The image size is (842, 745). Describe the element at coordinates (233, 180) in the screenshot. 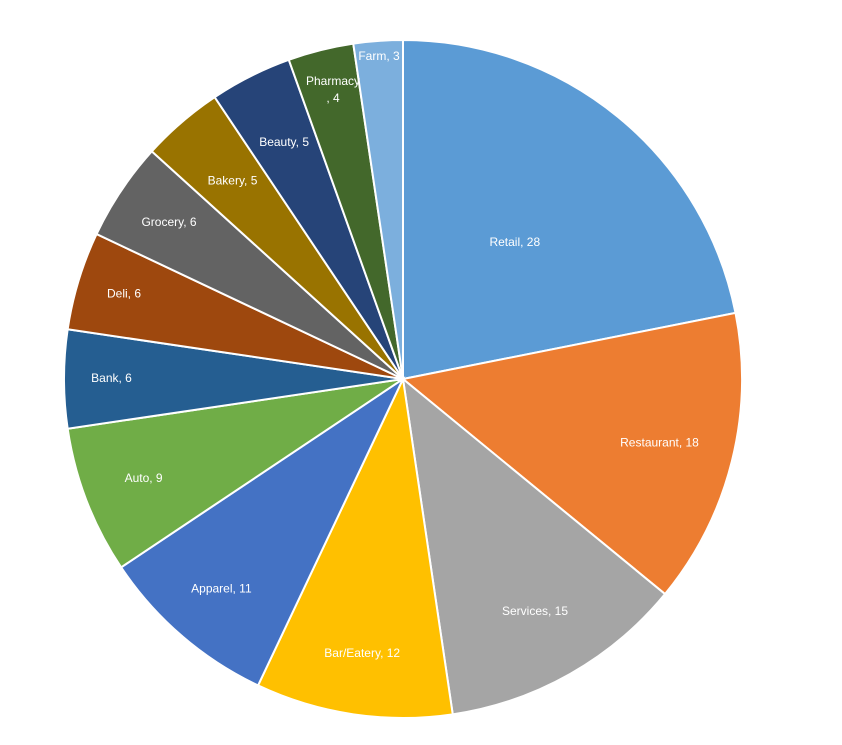

I see `data-label-bakery: Bakery, 5` at that location.